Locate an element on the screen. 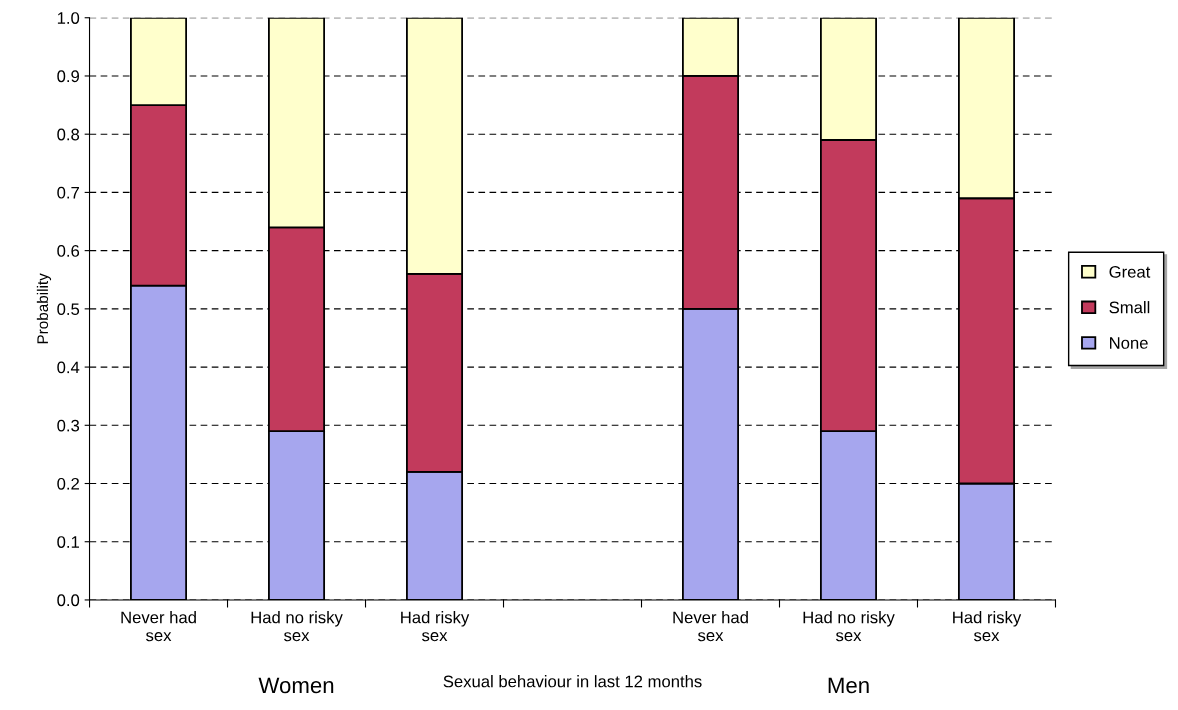 This screenshot has height=710, width=1178. y-tick-label: 0.7 is located at coordinates (68, 192).